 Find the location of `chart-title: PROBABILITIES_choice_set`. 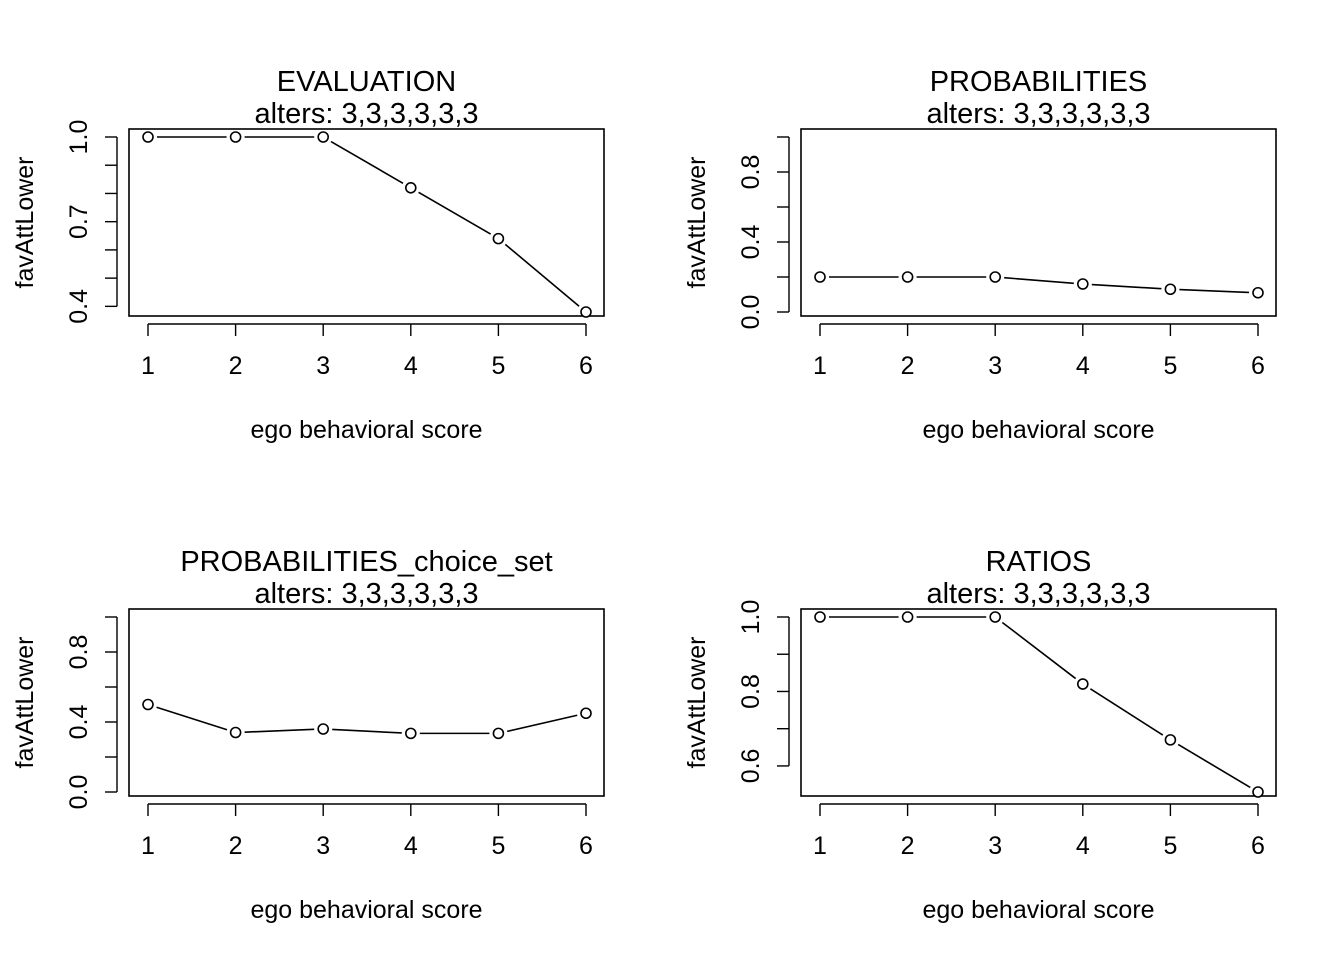

chart-title: PROBABILITIES_choice_set is located at coordinates (366, 562).